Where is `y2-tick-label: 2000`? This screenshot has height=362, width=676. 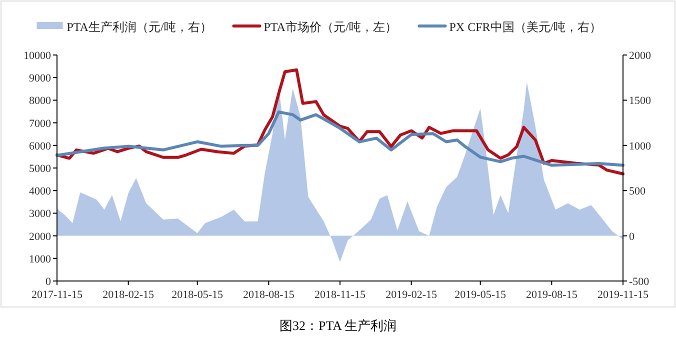 y2-tick-label: 2000 is located at coordinates (640, 56).